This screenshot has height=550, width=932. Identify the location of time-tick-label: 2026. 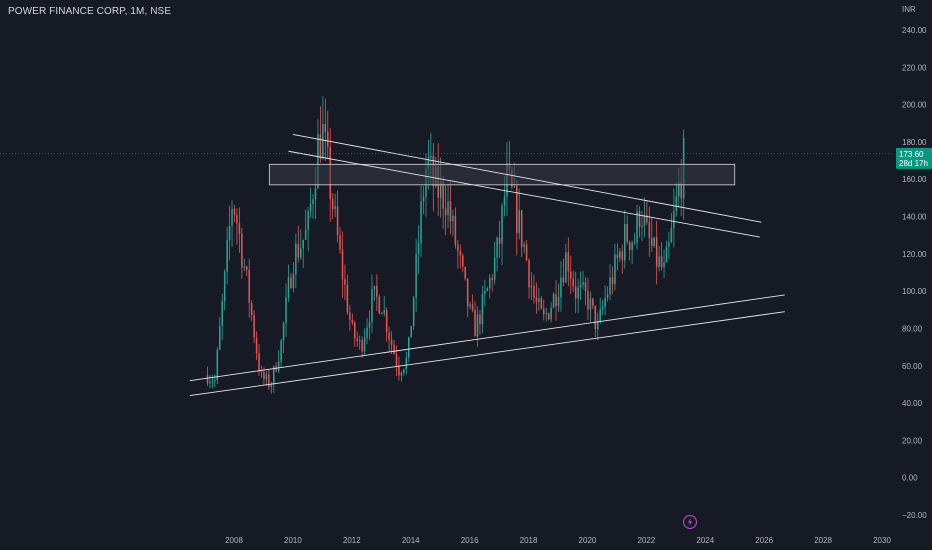
(764, 540).